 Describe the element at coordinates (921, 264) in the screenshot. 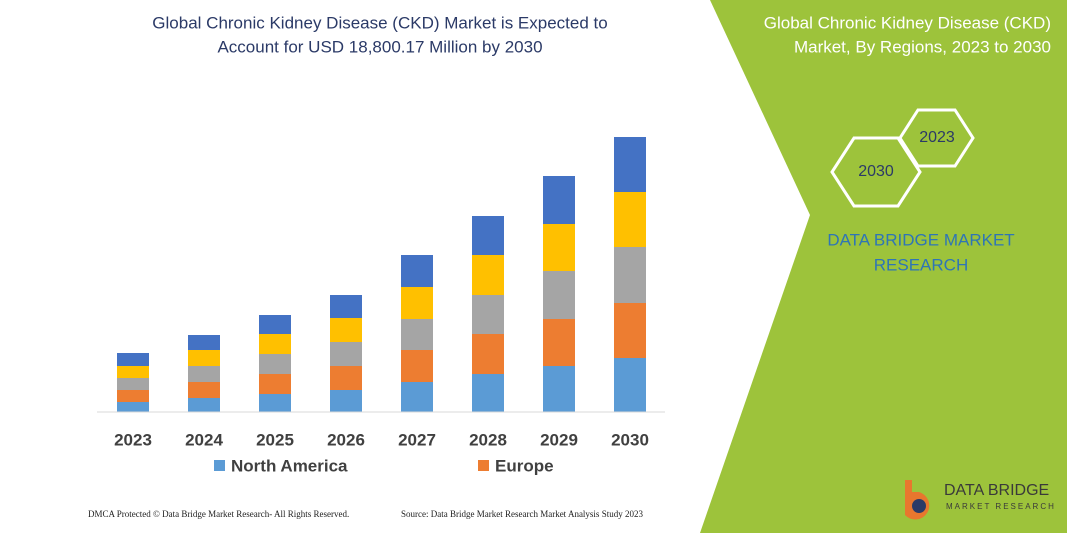

I see `brand-text: RESEARCH` at that location.